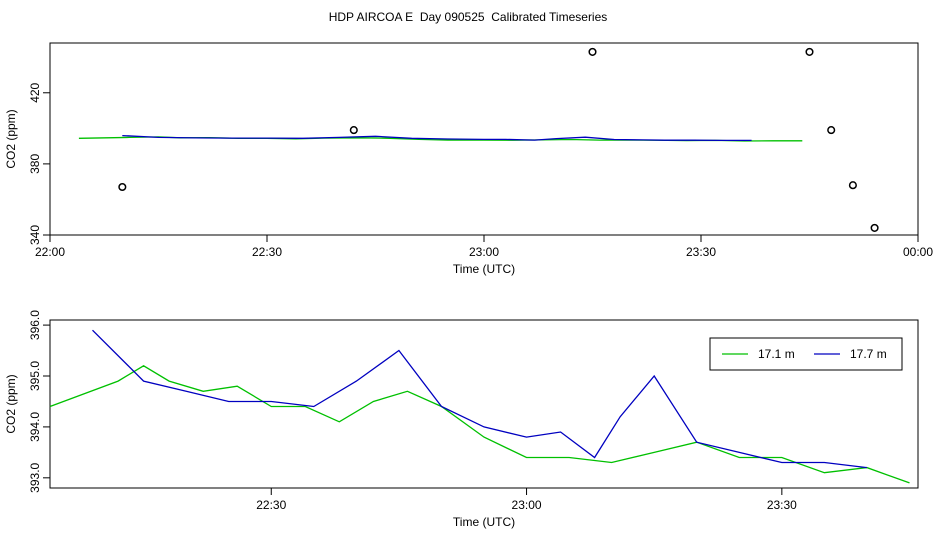  Describe the element at coordinates (35, 325) in the screenshot. I see `y-tick-label: 396.0` at that location.